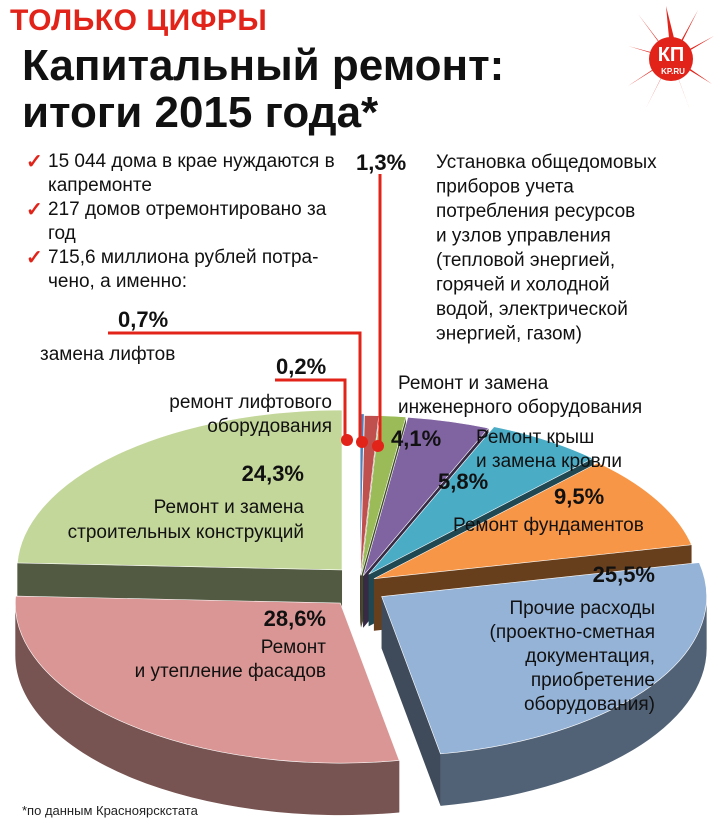  I want to click on slice-label: водой, электрической, so click(532, 309).